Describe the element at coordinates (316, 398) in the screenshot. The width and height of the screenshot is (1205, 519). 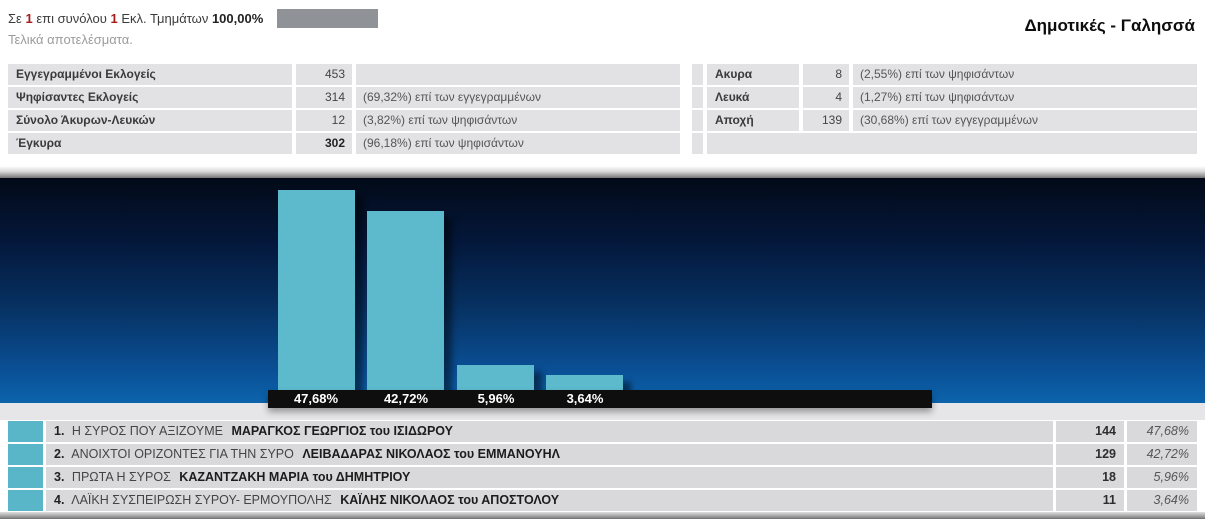
I see `bar-percent-label: 47,68%` at that location.